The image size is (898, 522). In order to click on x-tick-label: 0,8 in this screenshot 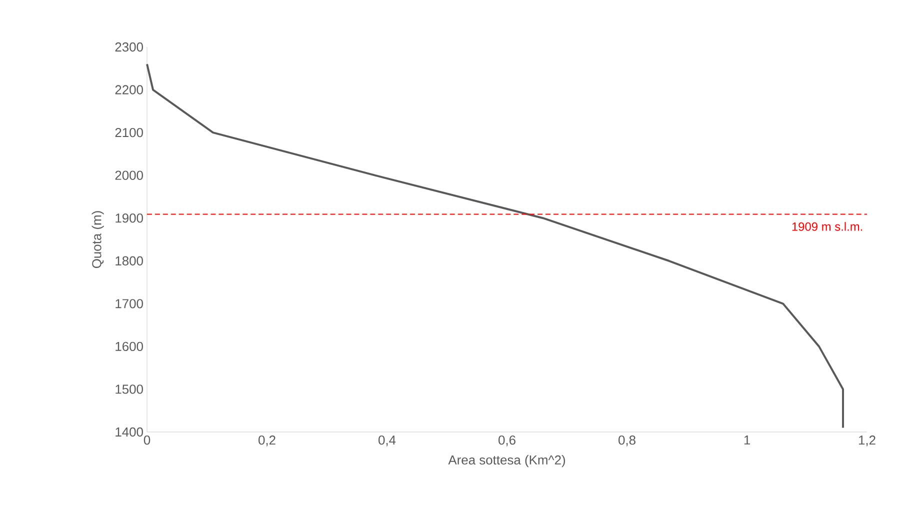, I will do `click(627, 441)`.